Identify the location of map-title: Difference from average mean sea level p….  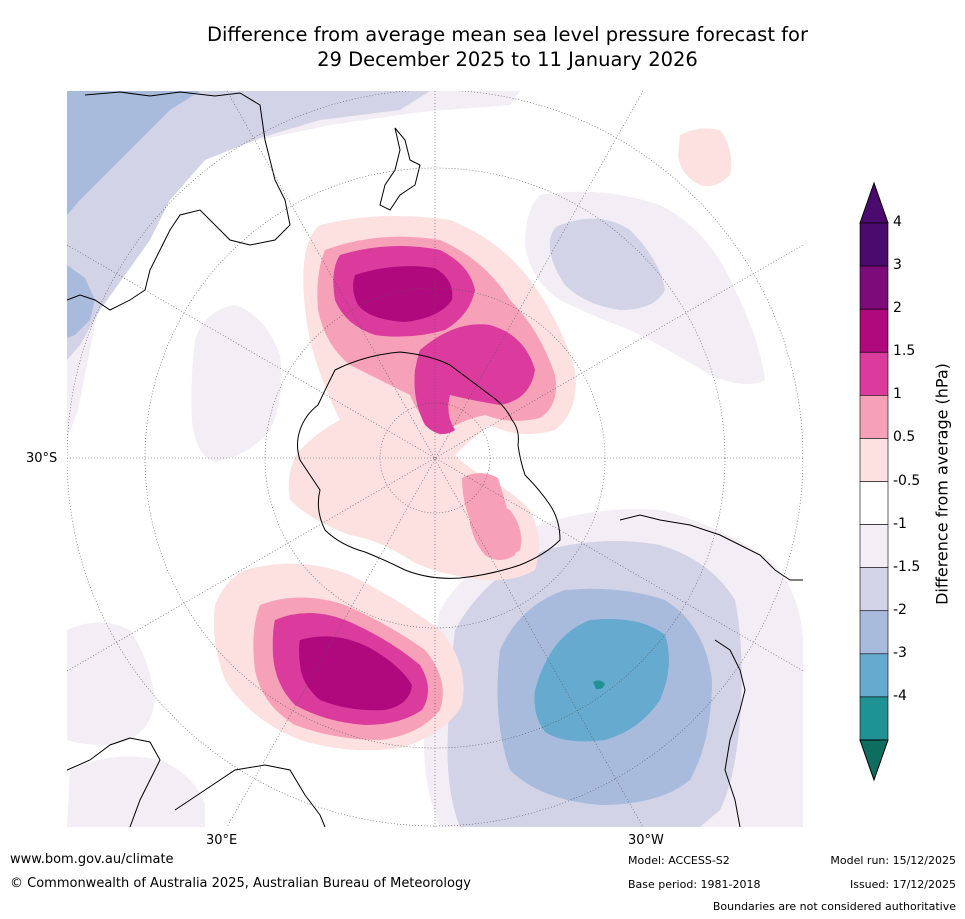
(507, 47).